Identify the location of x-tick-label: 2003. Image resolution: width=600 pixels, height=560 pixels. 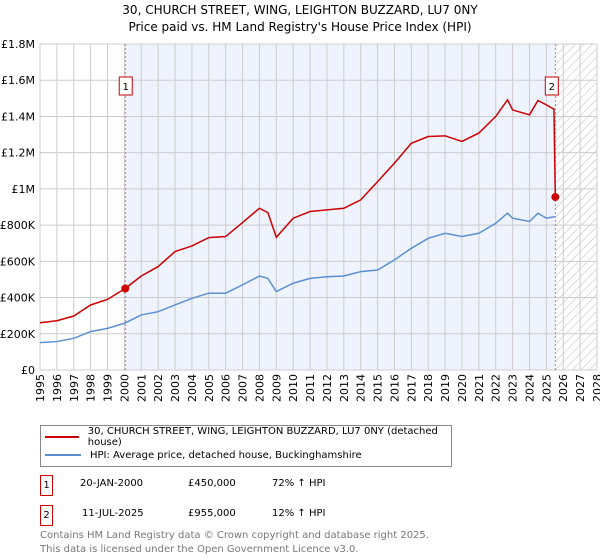
(175, 388).